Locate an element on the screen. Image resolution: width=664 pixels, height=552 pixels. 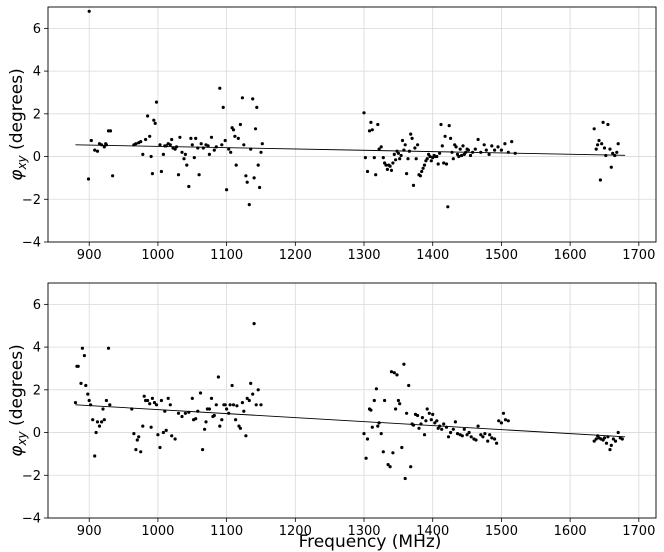
y-tick-label: 4 is located at coordinates (37, 348).